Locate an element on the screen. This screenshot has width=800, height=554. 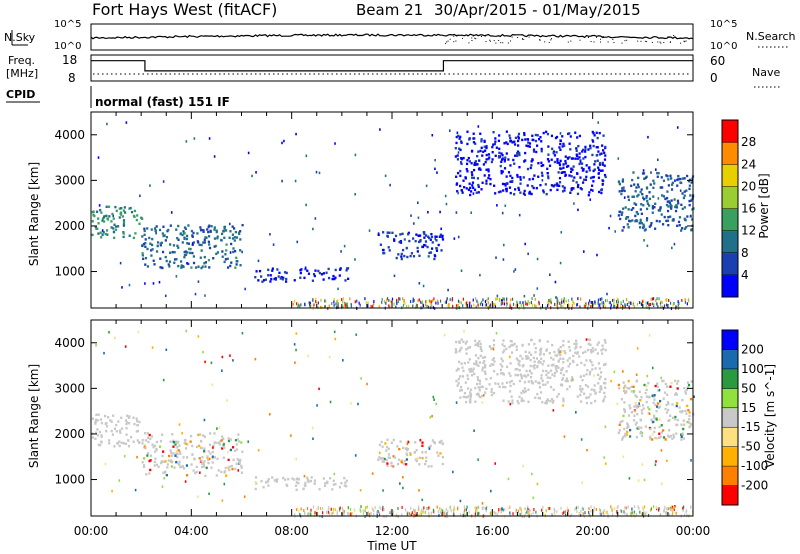
velocity-cbar-swatch is located at coordinates (730, 456).